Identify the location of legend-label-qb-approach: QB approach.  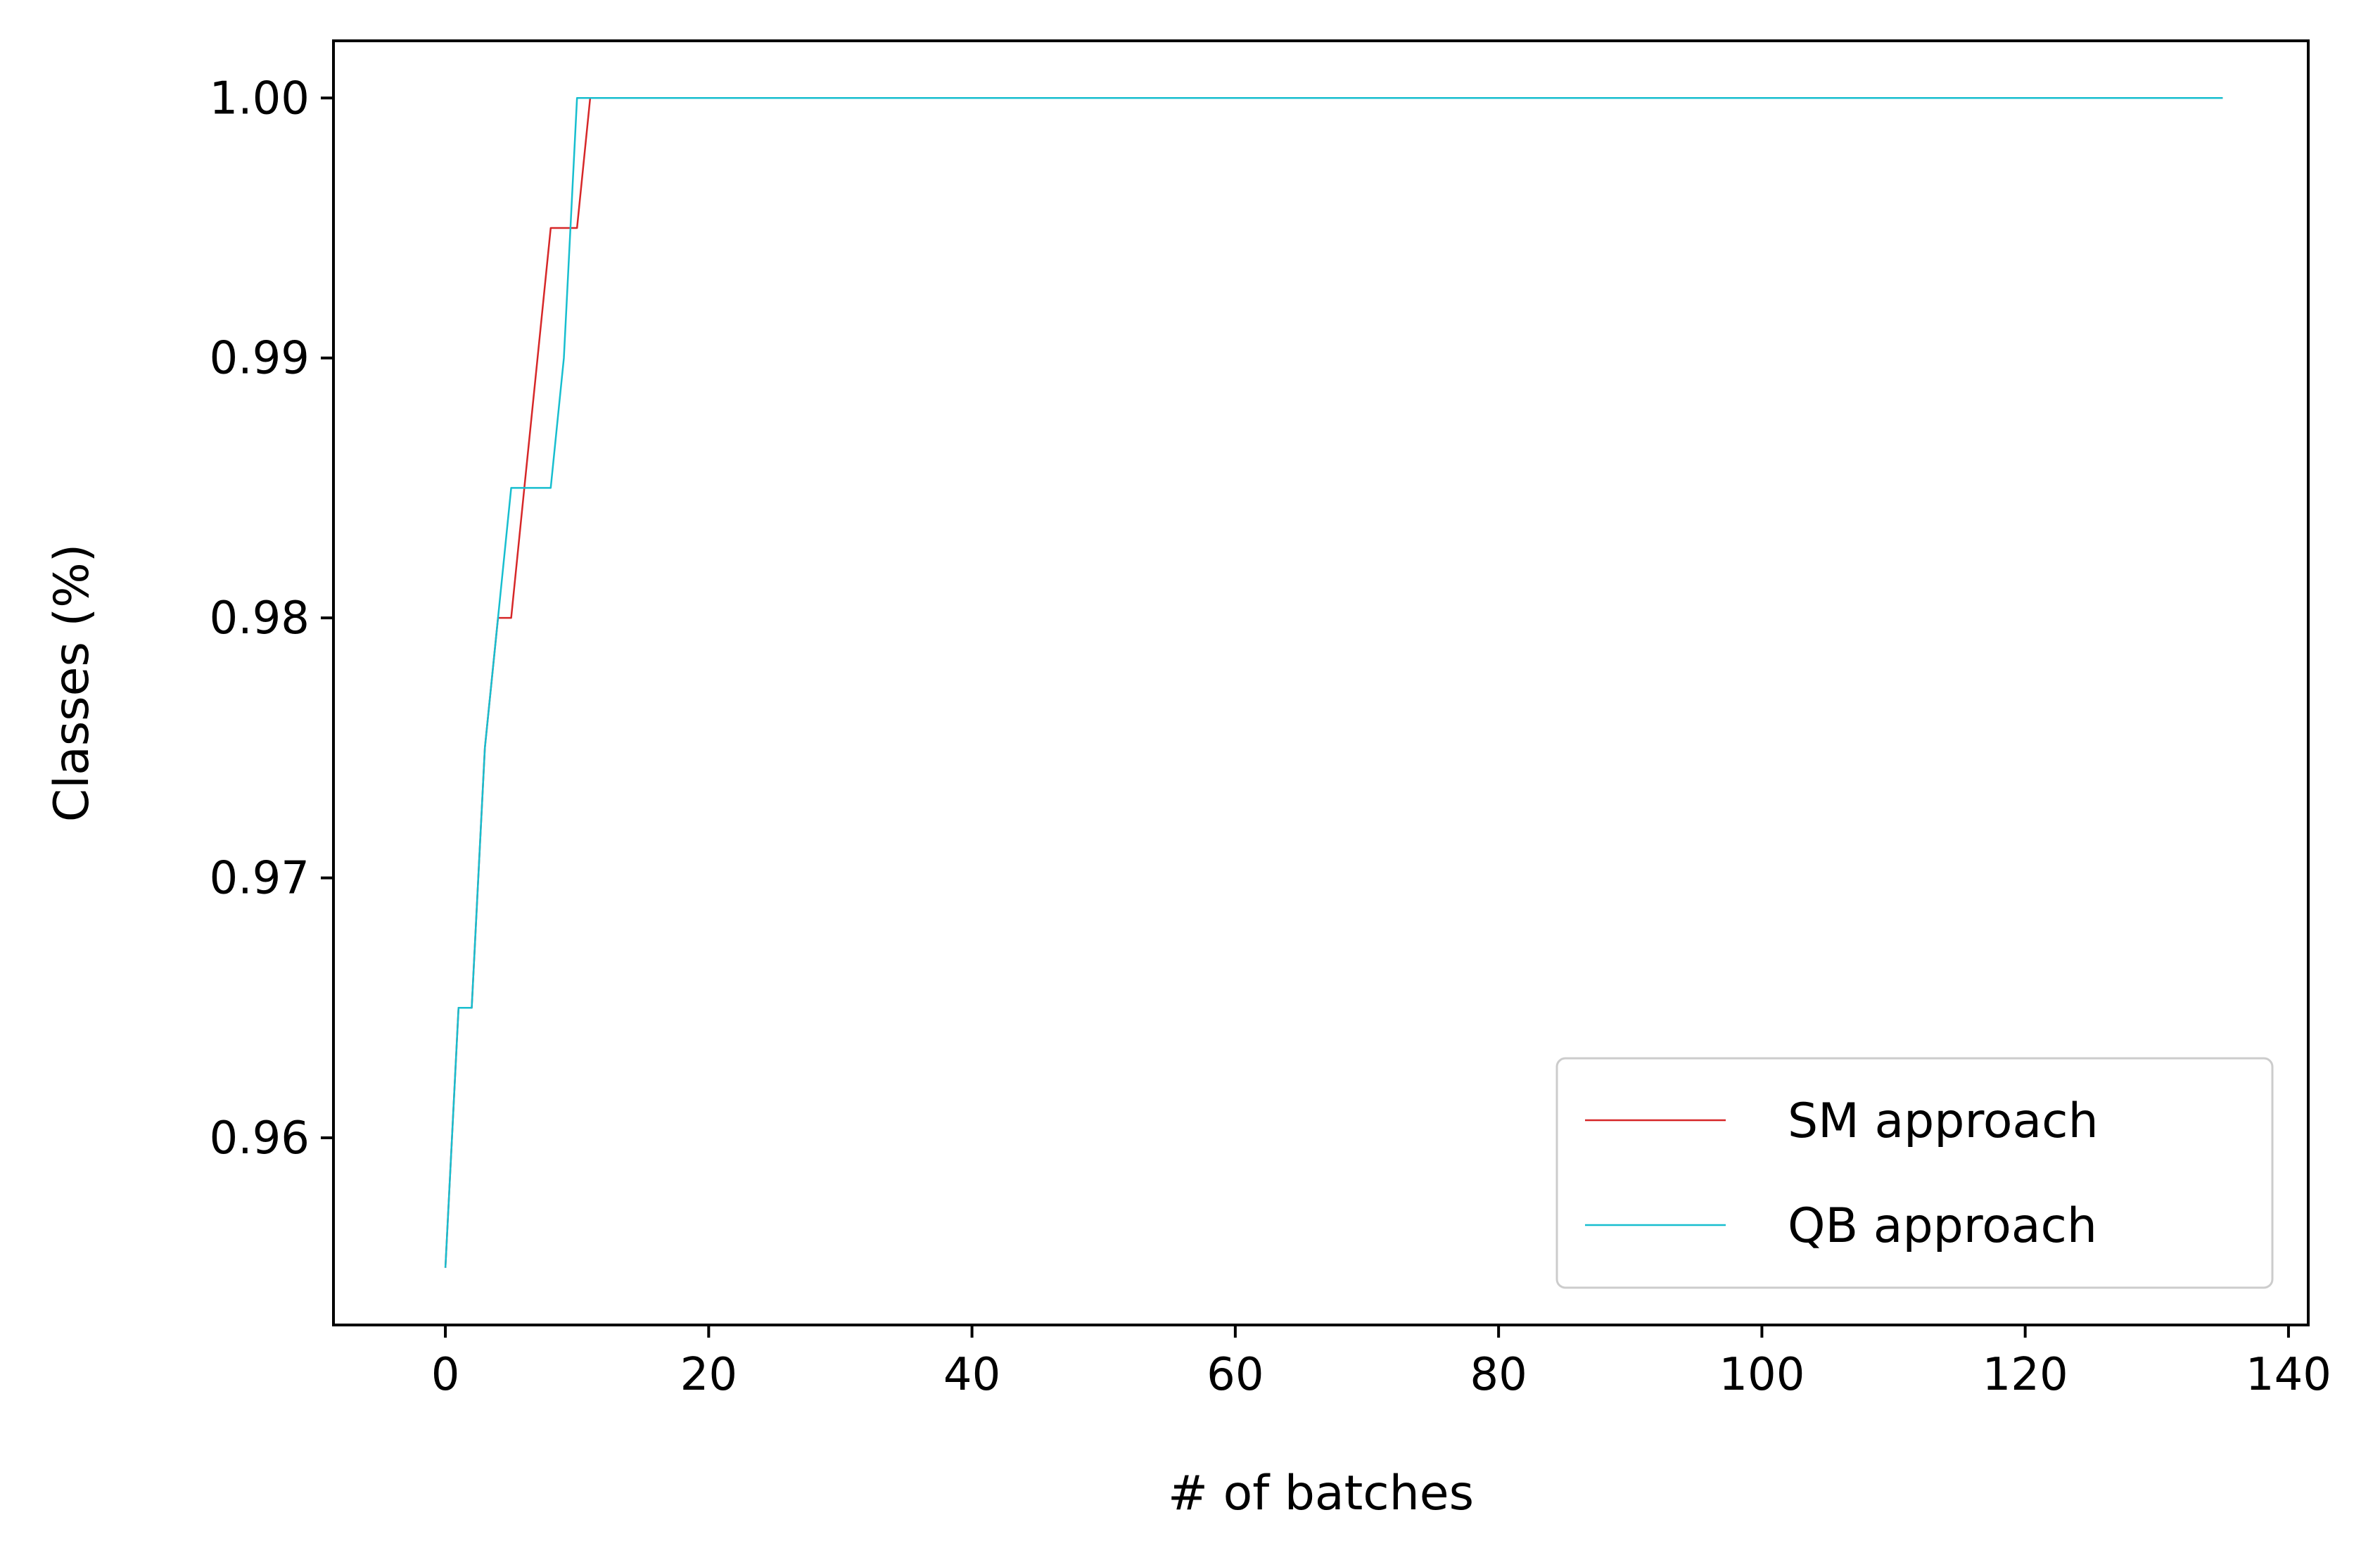
(1943, 1226).